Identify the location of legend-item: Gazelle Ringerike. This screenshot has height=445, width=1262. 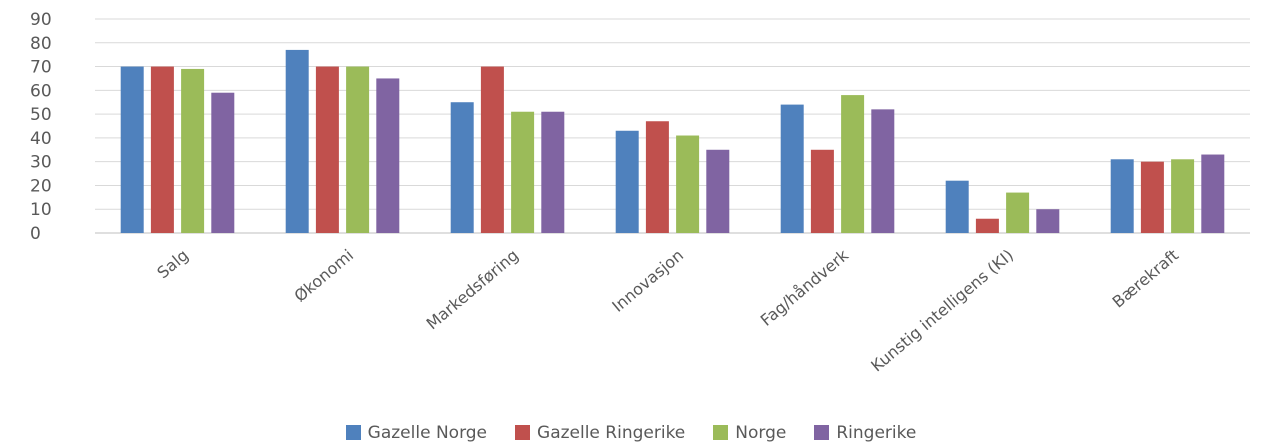
(600, 433).